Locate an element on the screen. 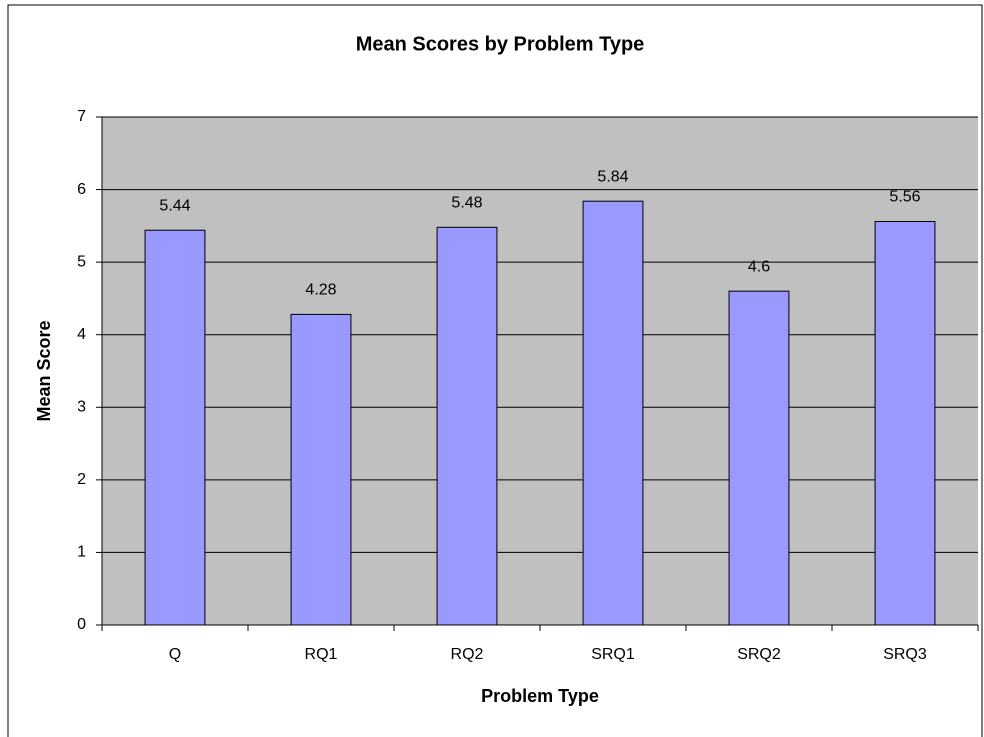 This screenshot has height=737, width=984. x-tick-label: SRQ3 is located at coordinates (905, 654).